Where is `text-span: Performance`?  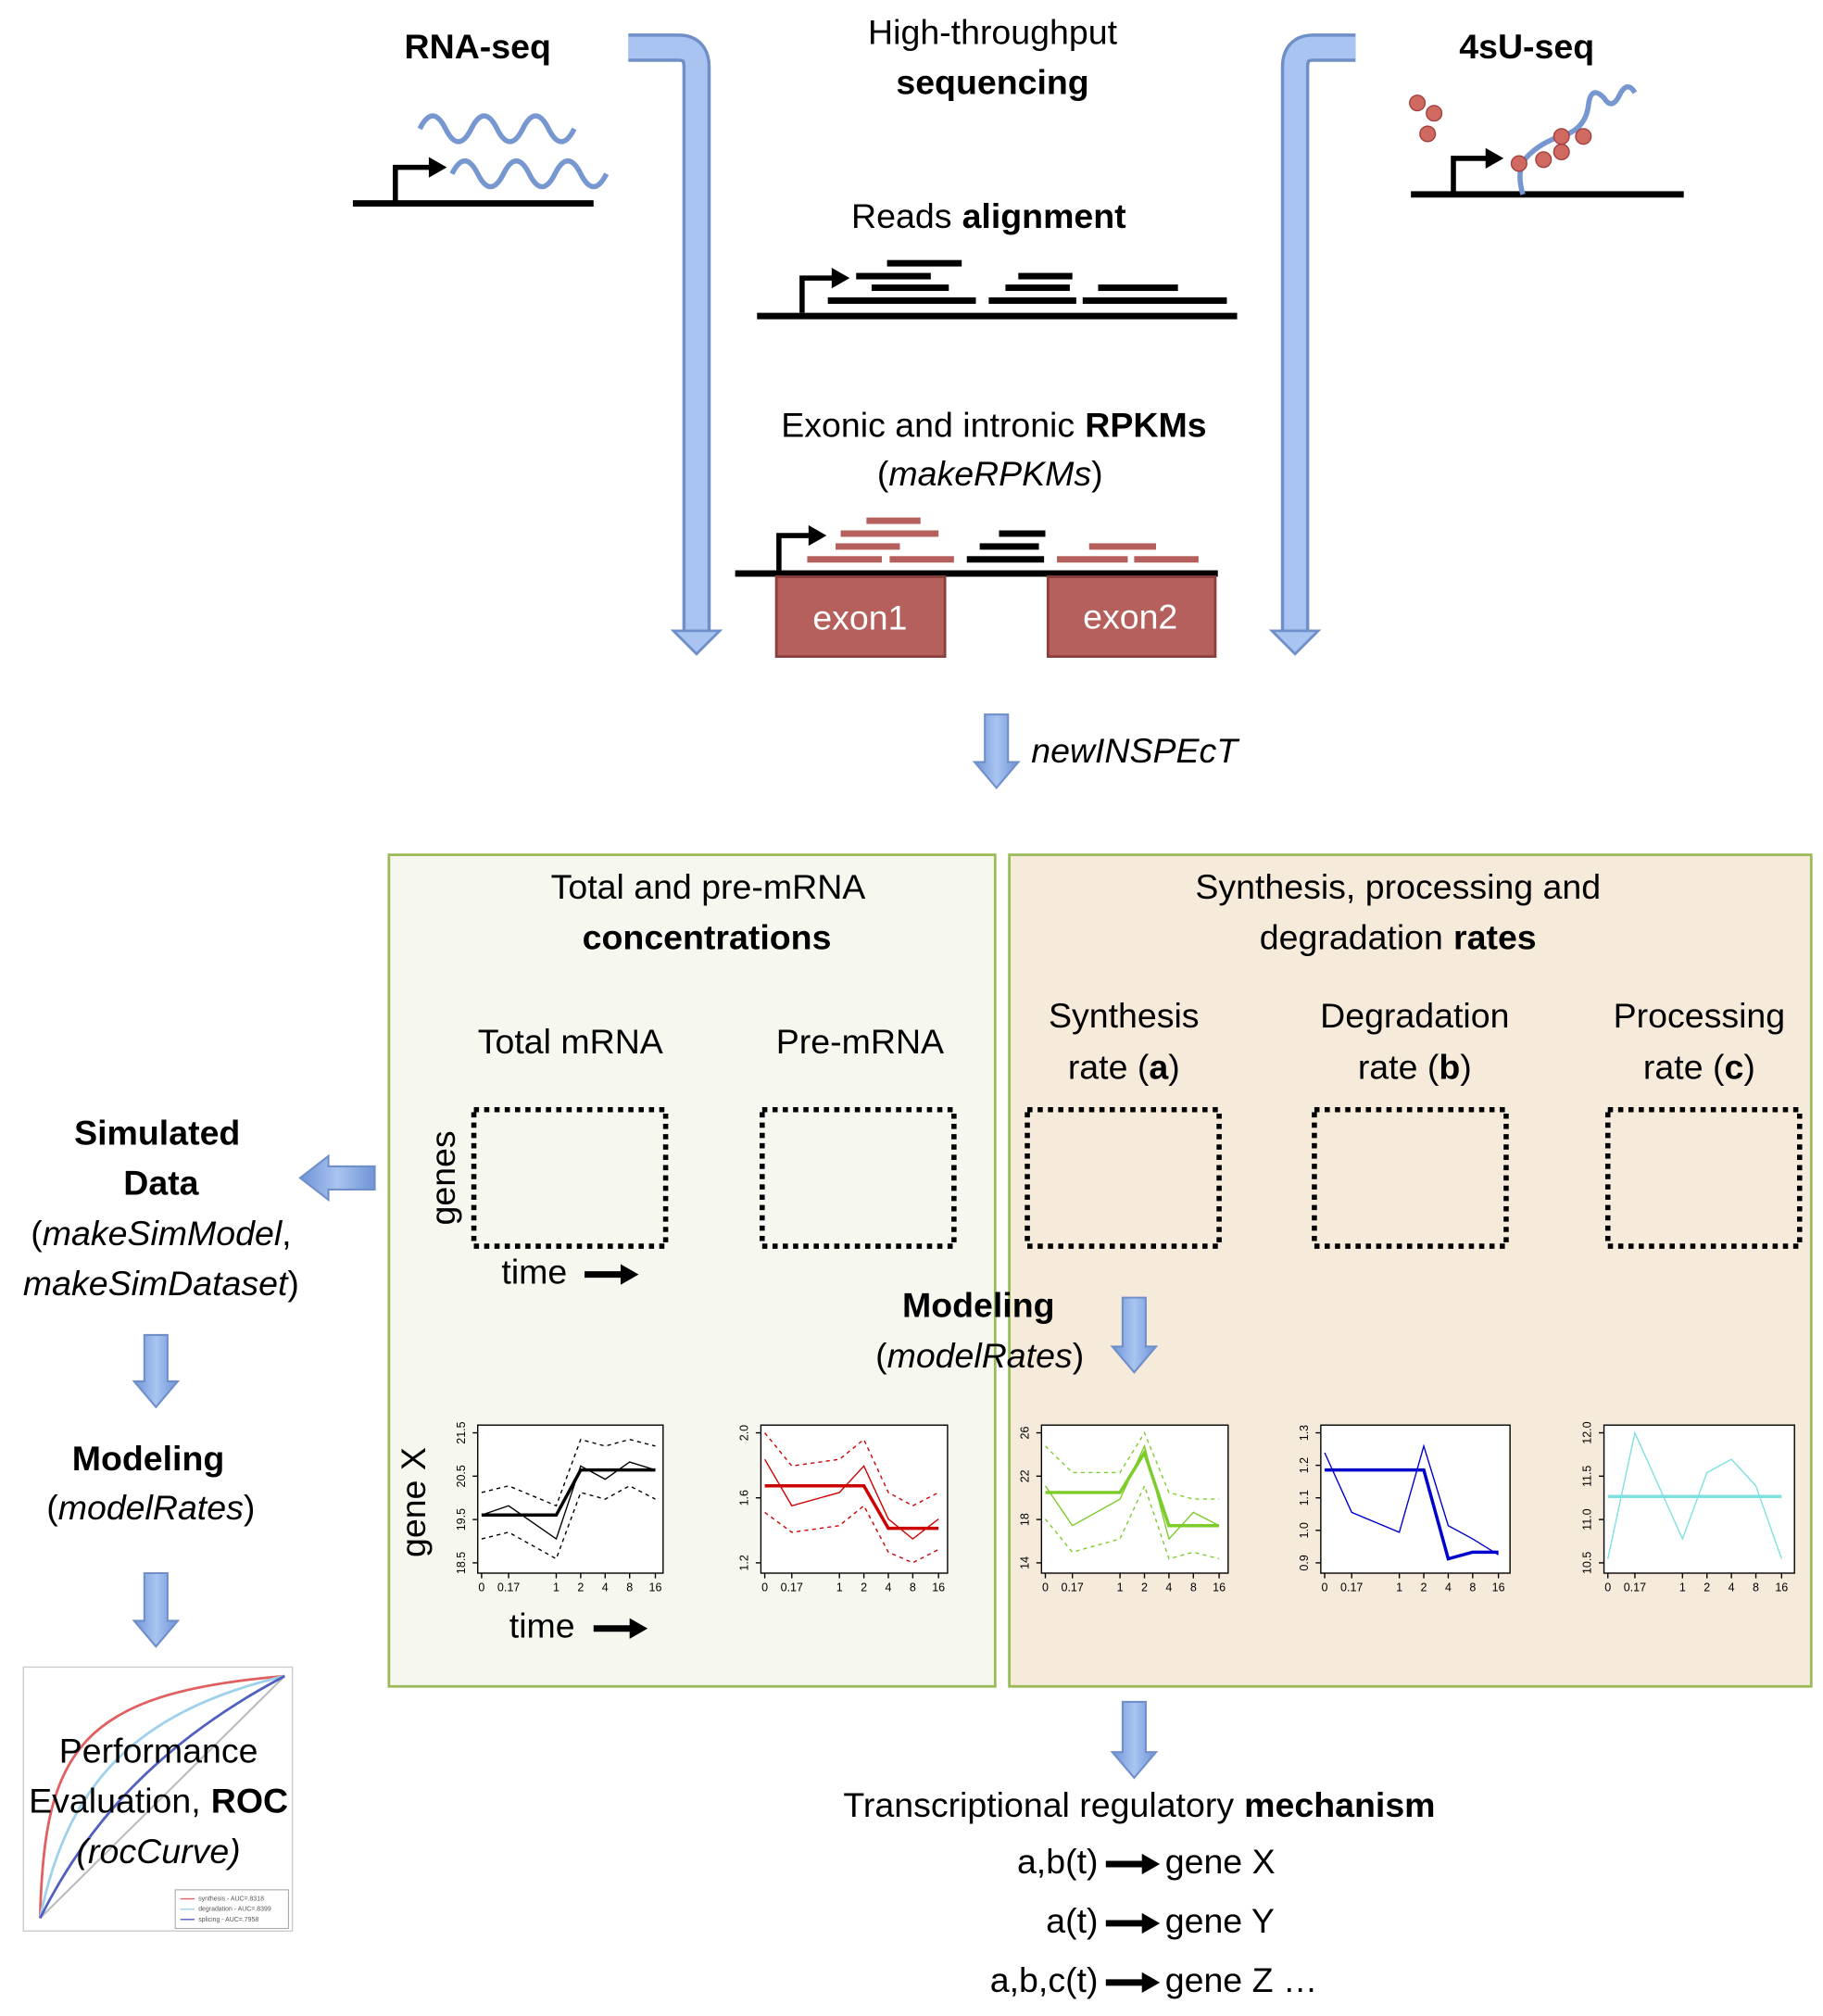 text-span: Performance is located at coordinates (158, 1750).